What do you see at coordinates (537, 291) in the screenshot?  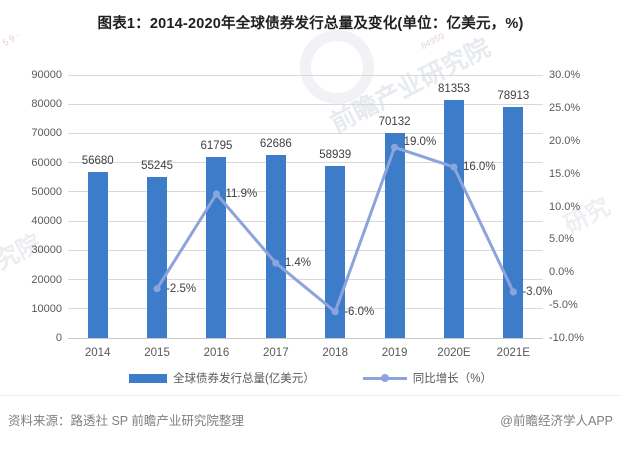 I see `line-value-label-2021E: -3.0%` at bounding box center [537, 291].